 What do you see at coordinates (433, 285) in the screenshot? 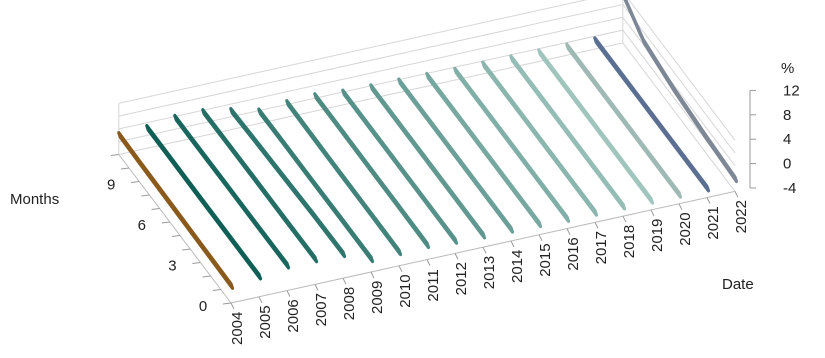
I see `date-tick-label: 2011` at bounding box center [433, 285].